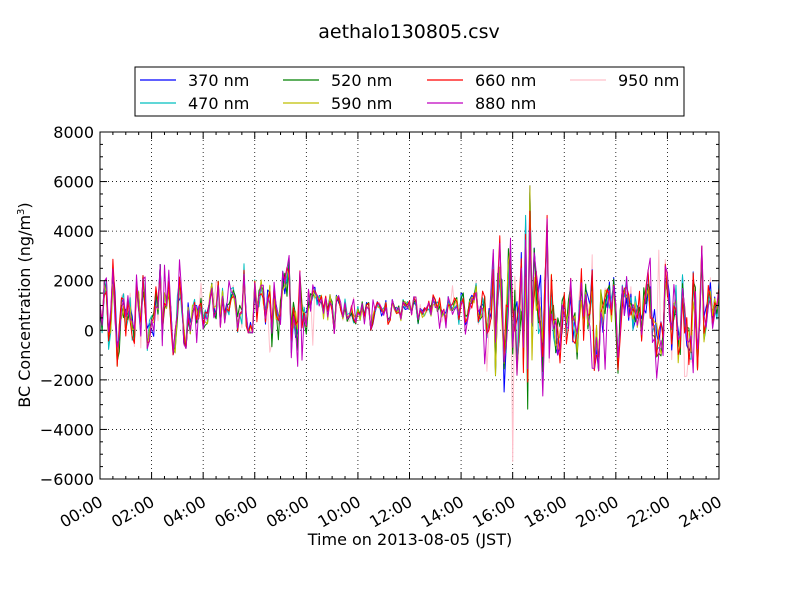  Describe the element at coordinates (218, 80) in the screenshot. I see `legend-label: 370 nm` at that location.